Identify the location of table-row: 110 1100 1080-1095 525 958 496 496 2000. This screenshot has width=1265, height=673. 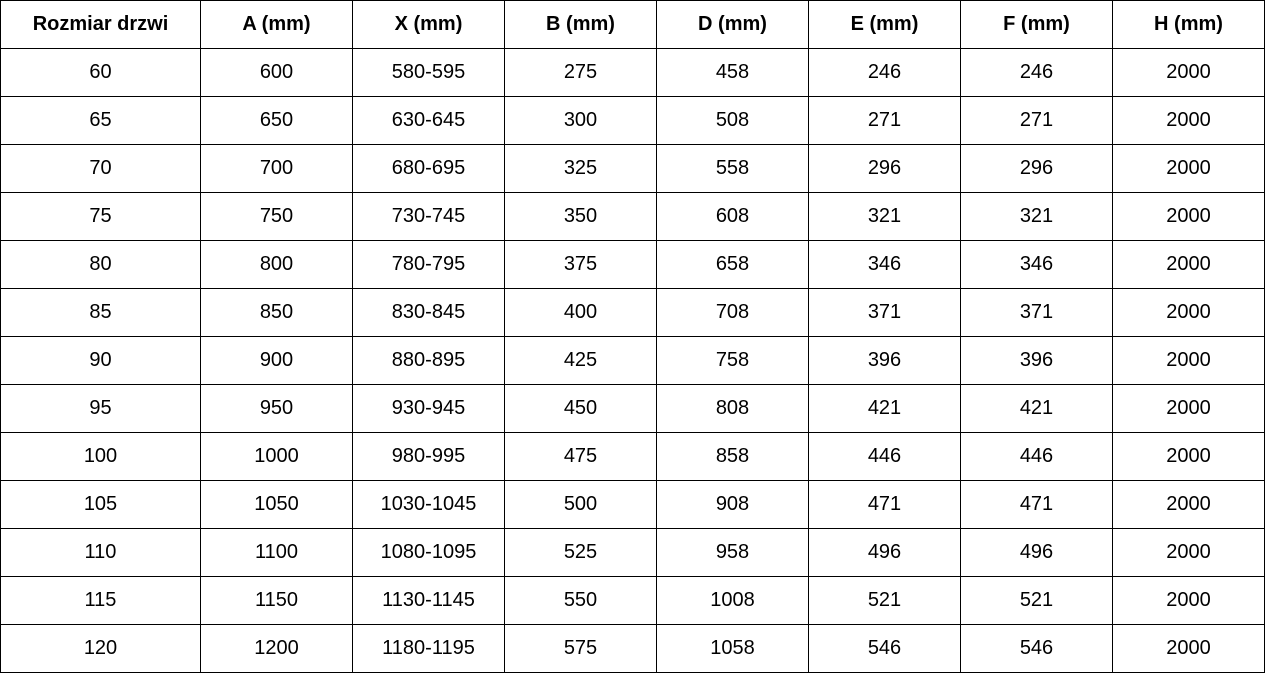
(632, 552).